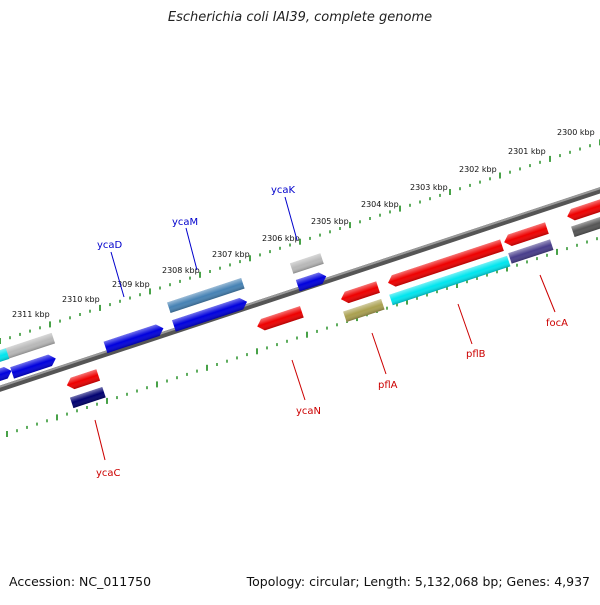 Image resolution: width=600 pixels, height=605 pixels. I want to click on tick-label-2306: 2306 kbp, so click(281, 238).